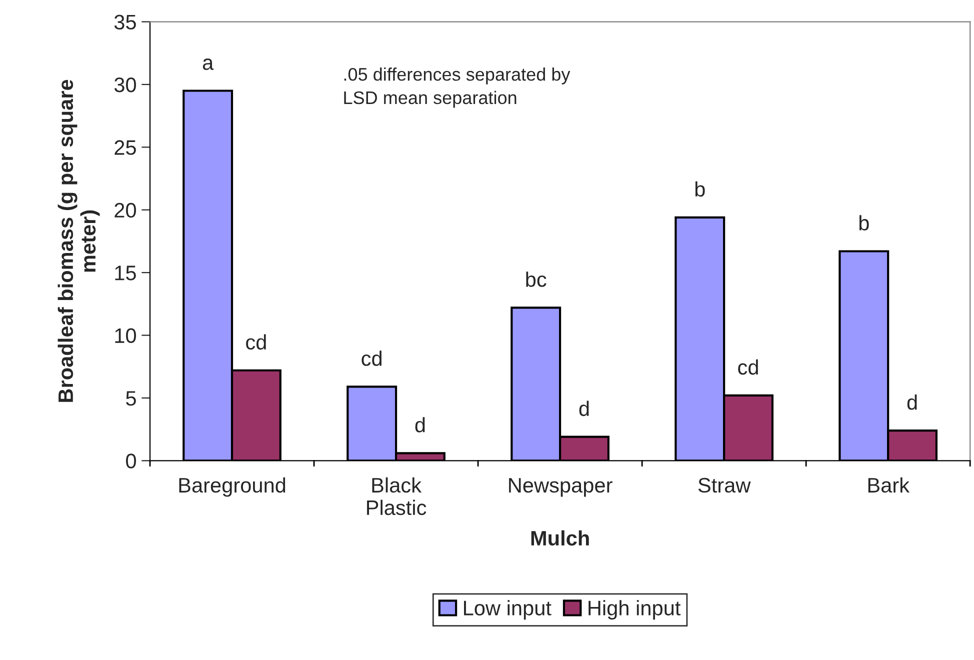  Describe the element at coordinates (131, 398) in the screenshot. I see `y-tick-label: 5` at that location.